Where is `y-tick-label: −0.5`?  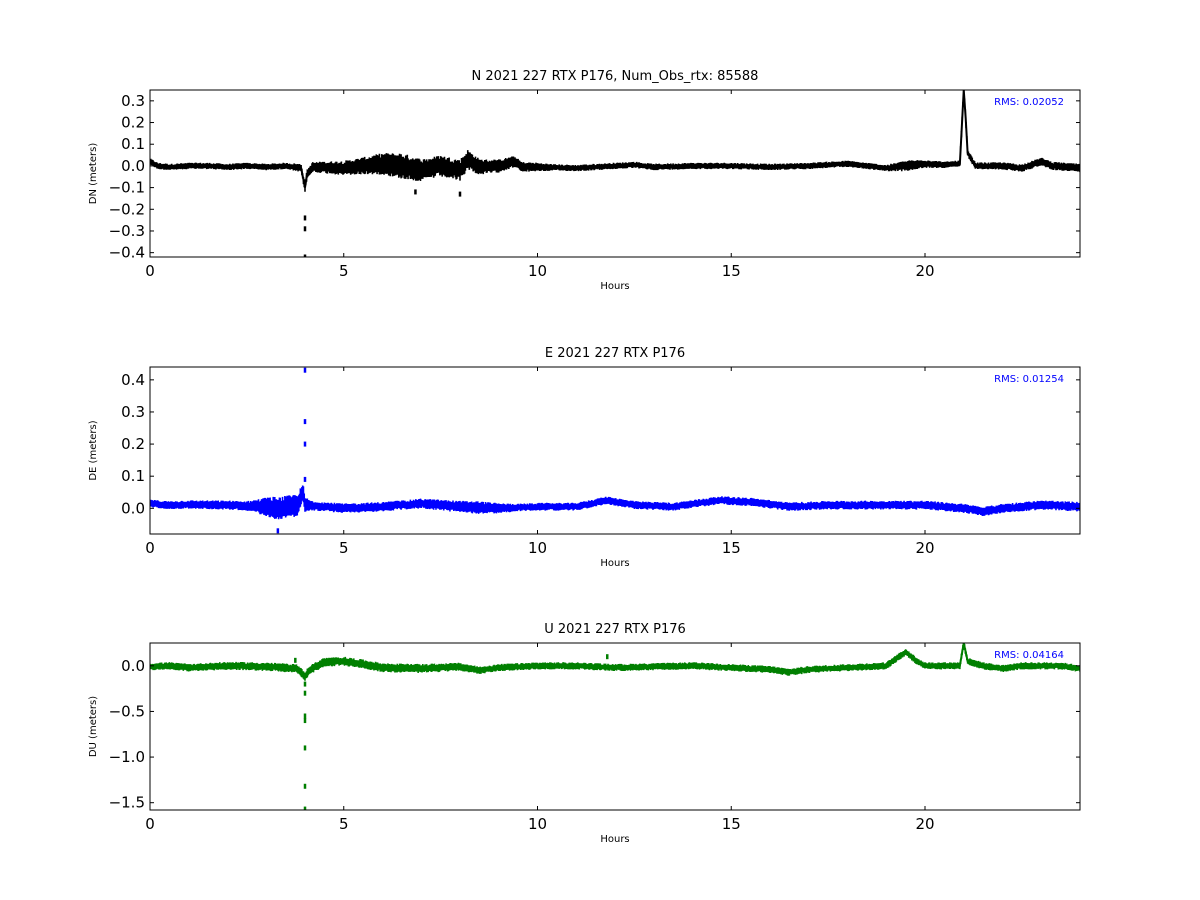
y-tick-label: −0.5 is located at coordinates (127, 711).